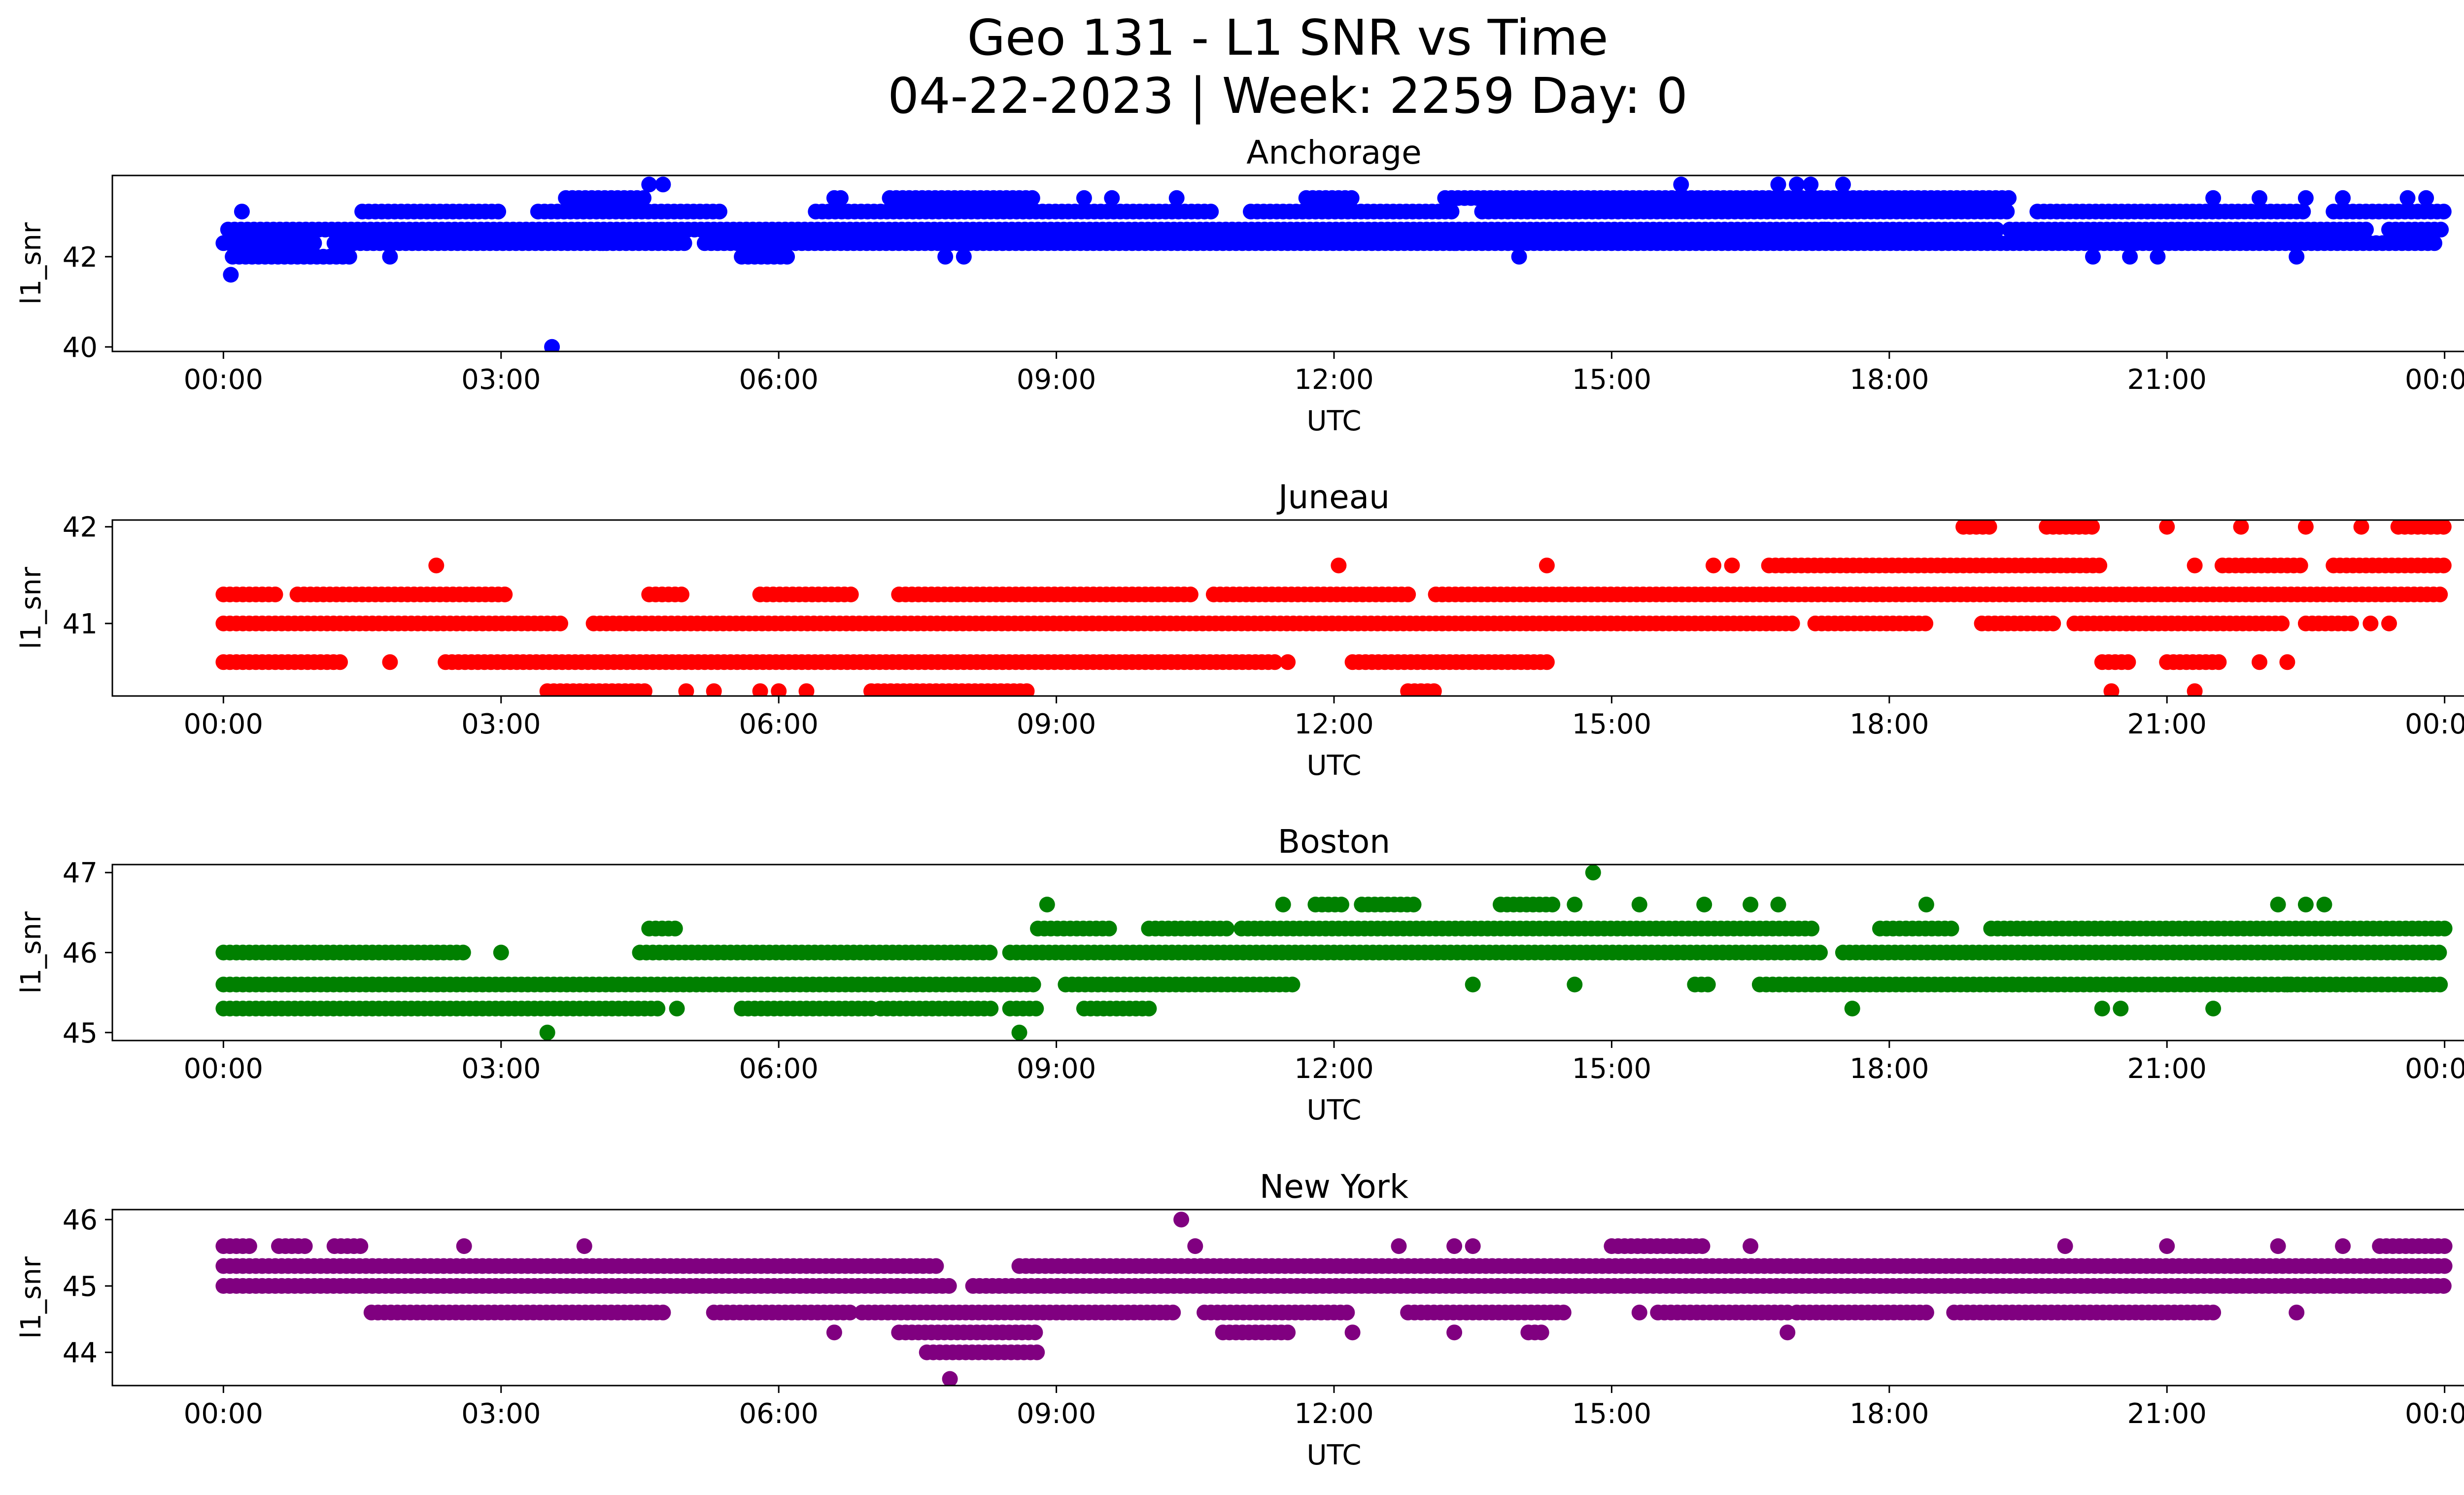 The width and height of the screenshot is (2464, 1495). Describe the element at coordinates (1333, 263) in the screenshot. I see `scatter-series-anchorage` at that location.